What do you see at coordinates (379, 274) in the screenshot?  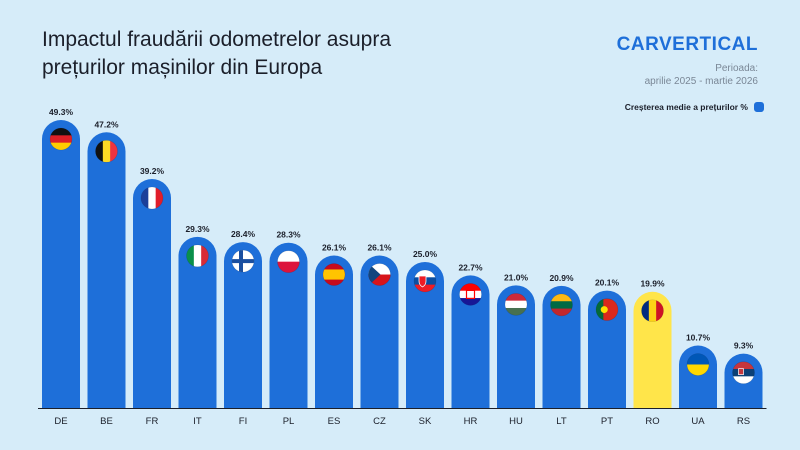 I see `czechia-flag` at bounding box center [379, 274].